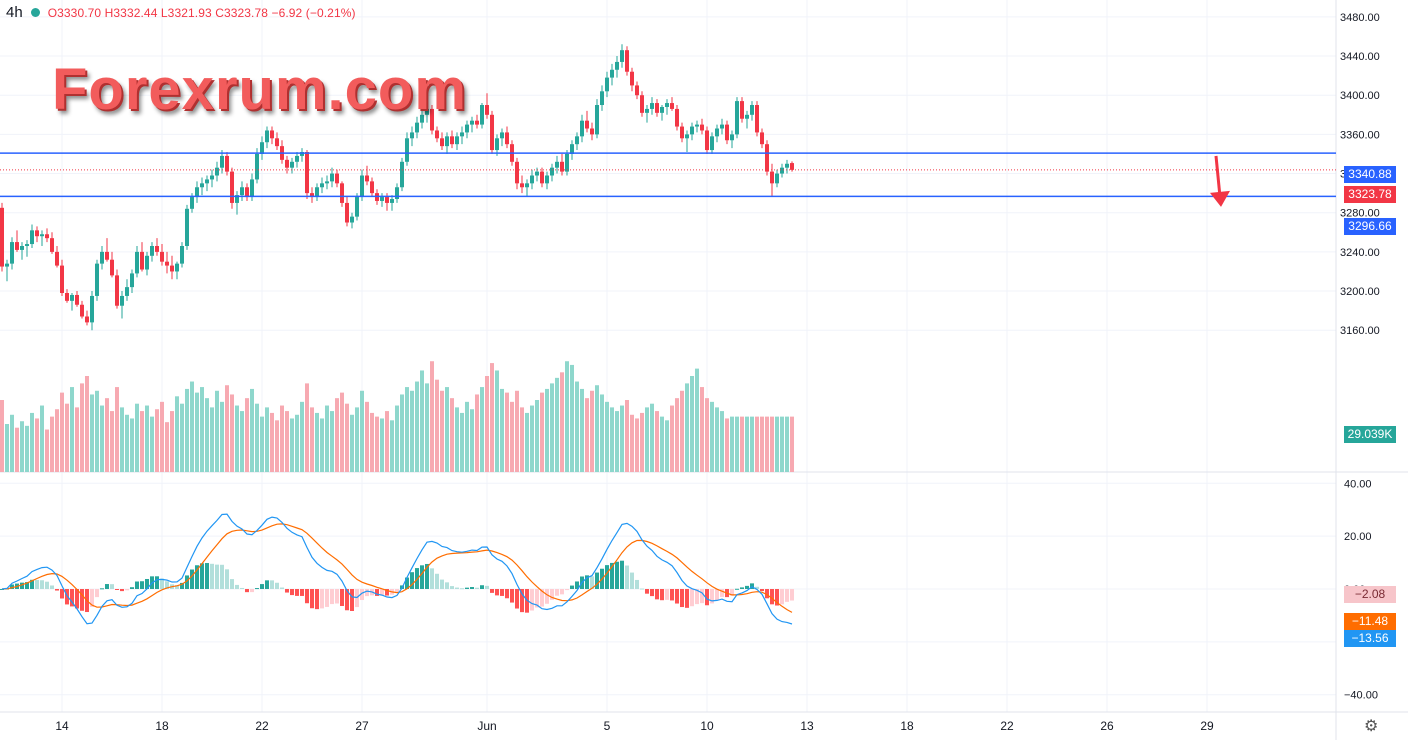 Image resolution: width=1408 pixels, height=740 pixels. What do you see at coordinates (1218, 176) in the screenshot?
I see `down-arrow-icon` at bounding box center [1218, 176].